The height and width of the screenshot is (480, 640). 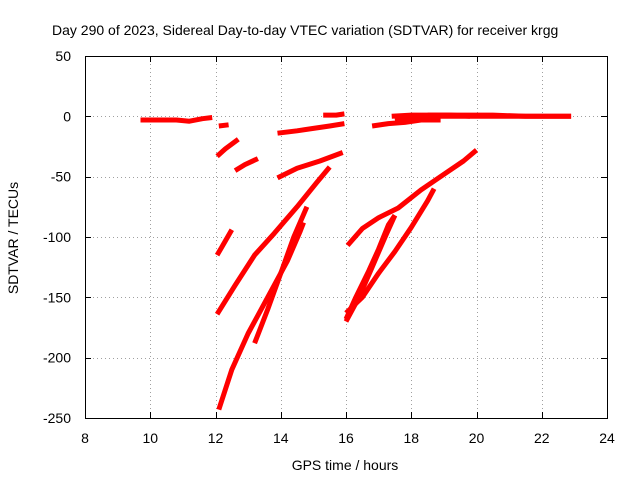 What do you see at coordinates (345, 465) in the screenshot?
I see `x-axis-label: GPS time / hours` at bounding box center [345, 465].